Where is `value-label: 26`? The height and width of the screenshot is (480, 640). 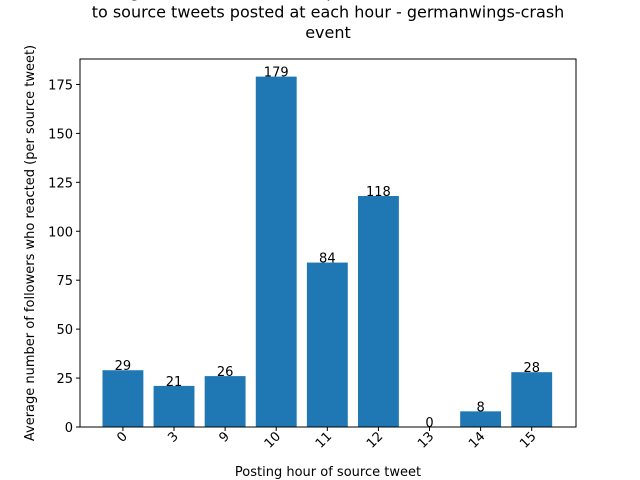
value-label: 26 is located at coordinates (225, 372).